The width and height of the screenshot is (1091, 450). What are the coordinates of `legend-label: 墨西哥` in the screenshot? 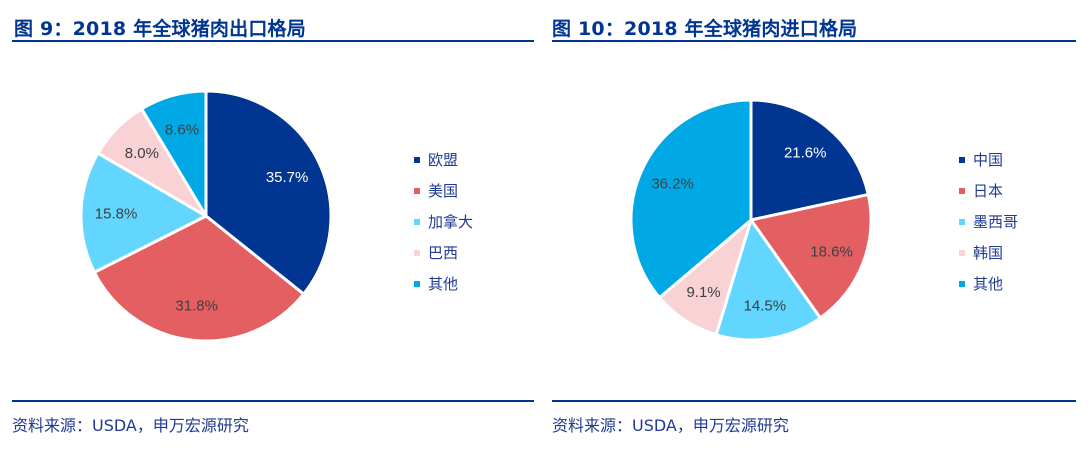 It's located at (996, 222).